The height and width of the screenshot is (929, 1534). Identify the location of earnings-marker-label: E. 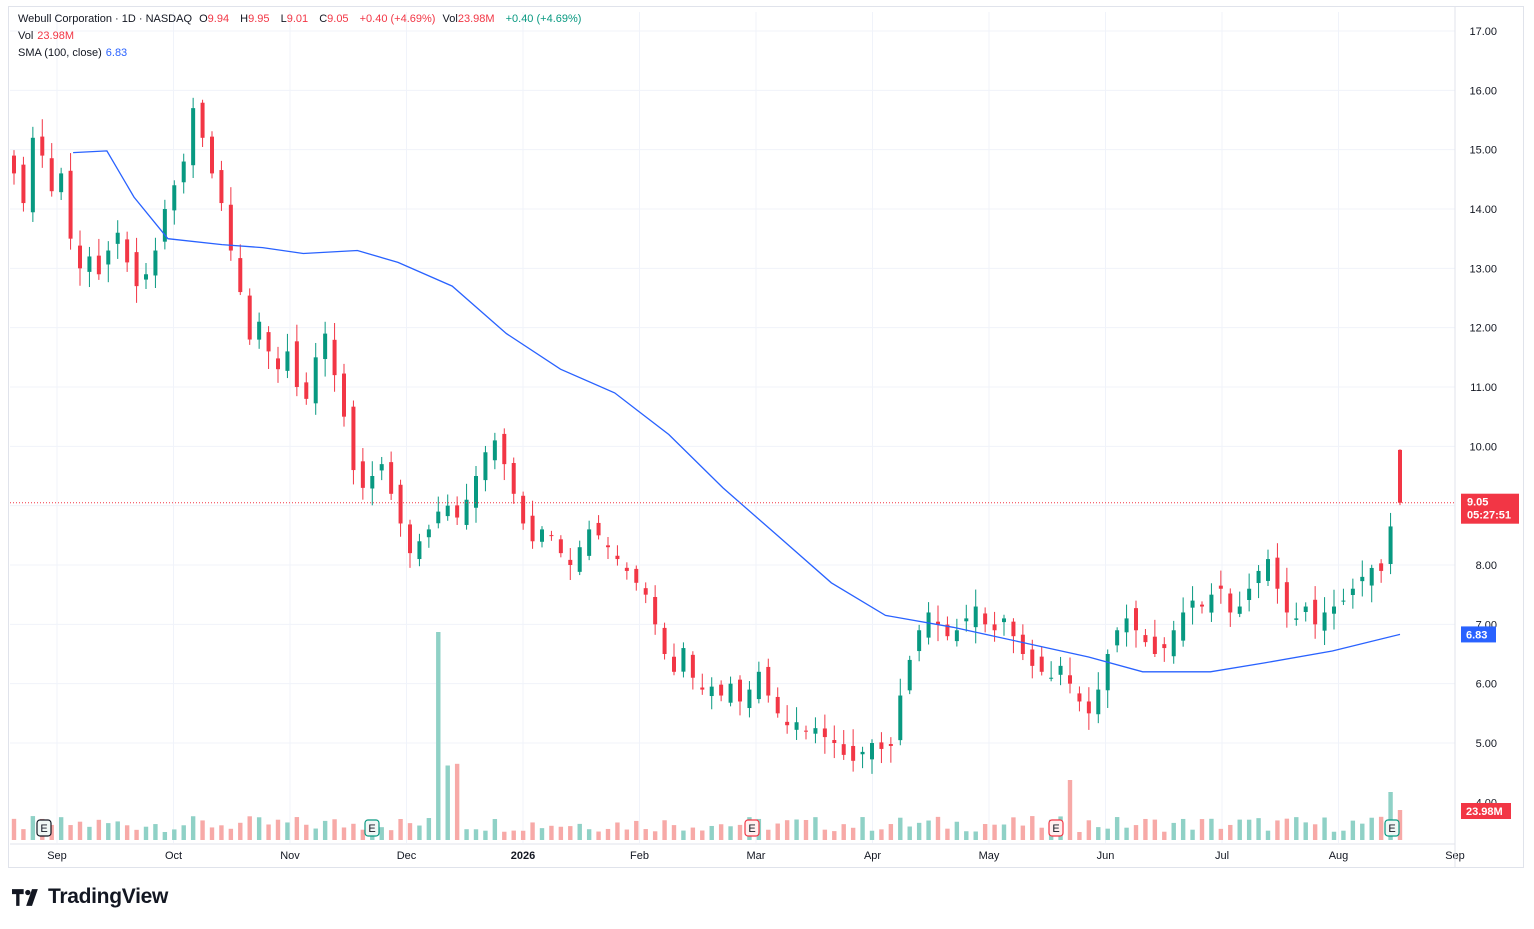
(371, 829).